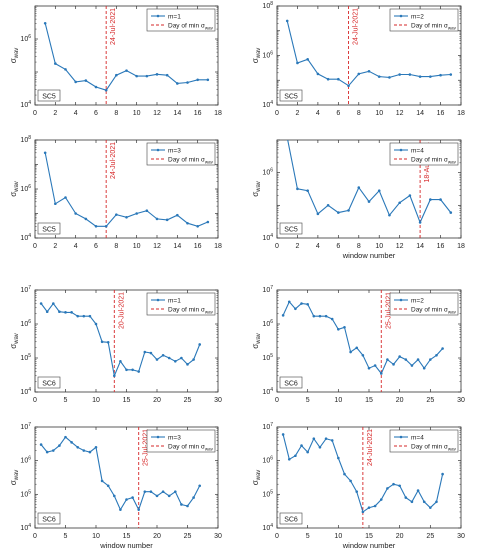  I want to click on station-tag: SC6, so click(49, 384).